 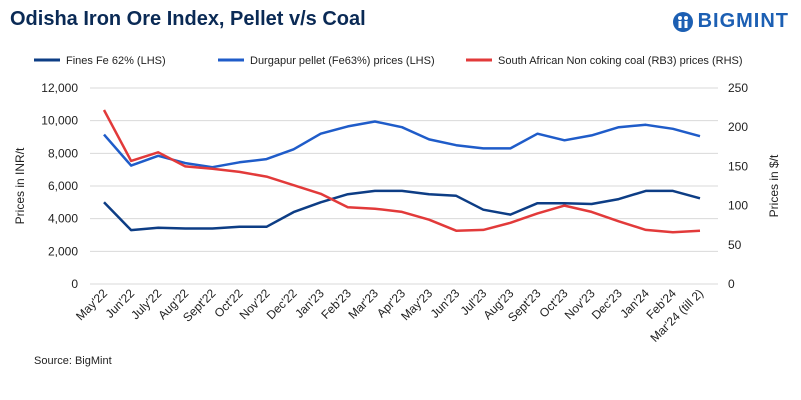 I want to click on x-tick-label: Jun'23, so click(x=445, y=303).